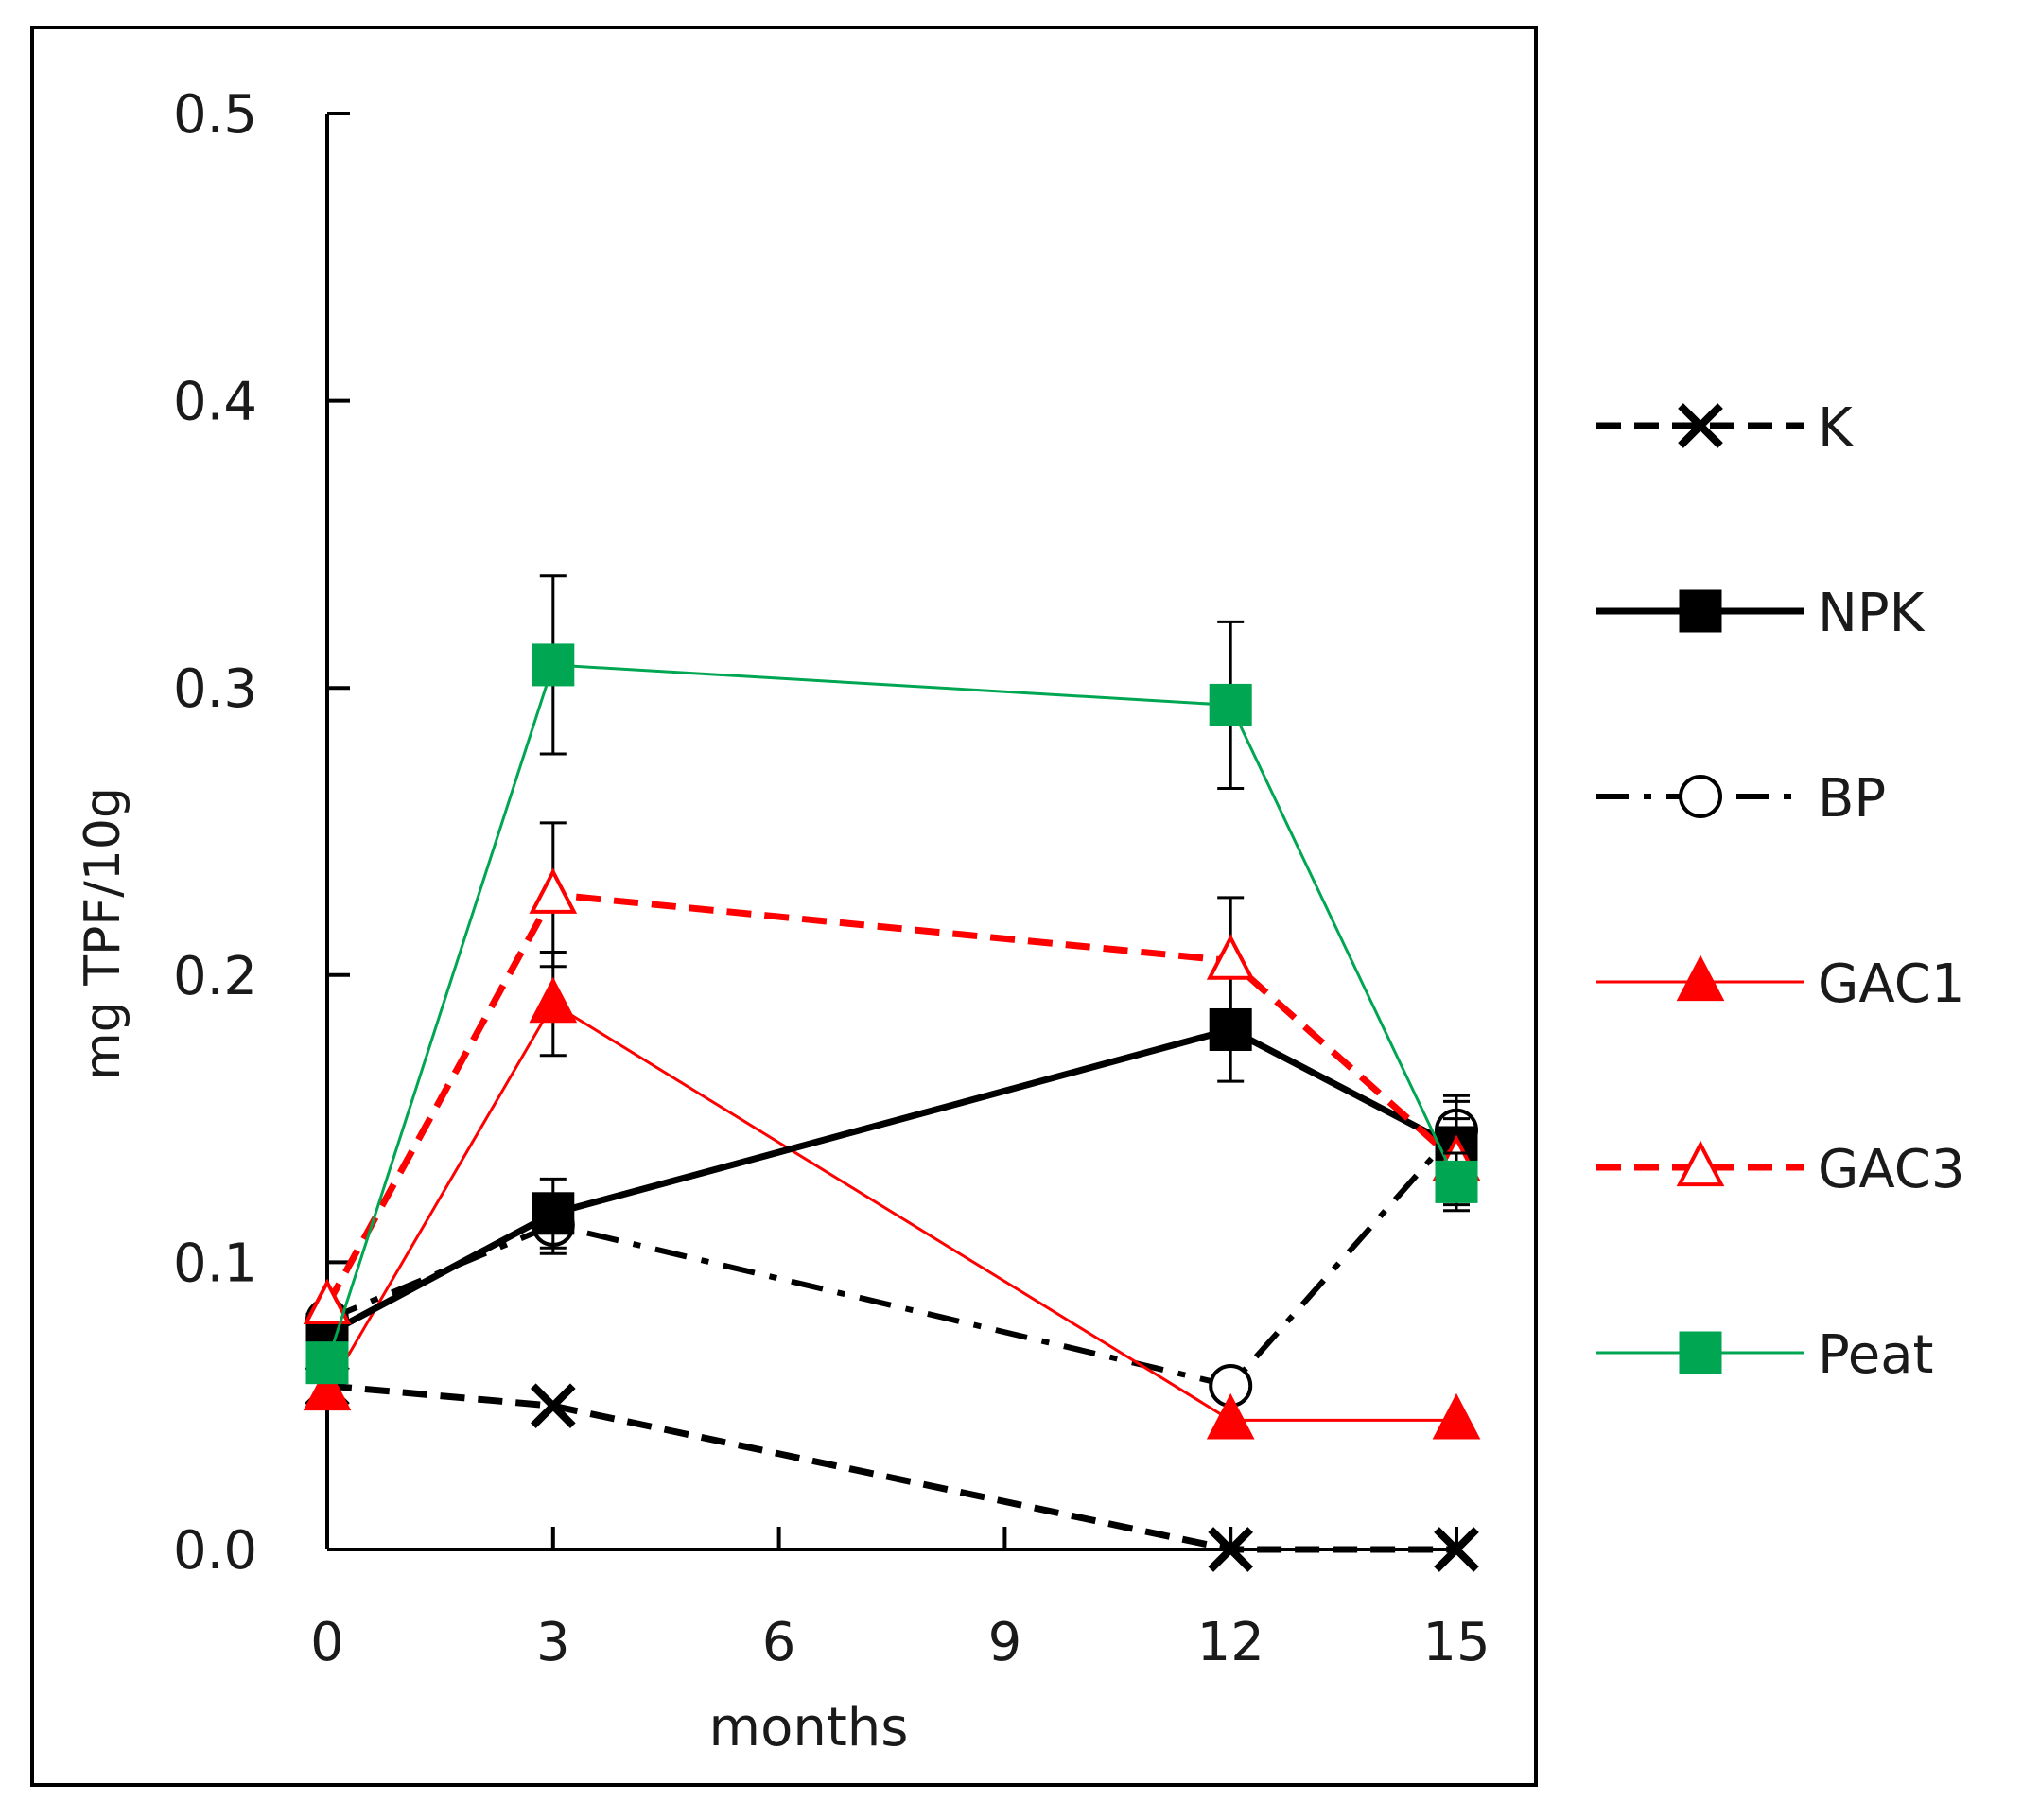 Image resolution: width=2022 pixels, height=1820 pixels. Describe the element at coordinates (779, 1642) in the screenshot. I see `x-tick-label: 6` at that location.